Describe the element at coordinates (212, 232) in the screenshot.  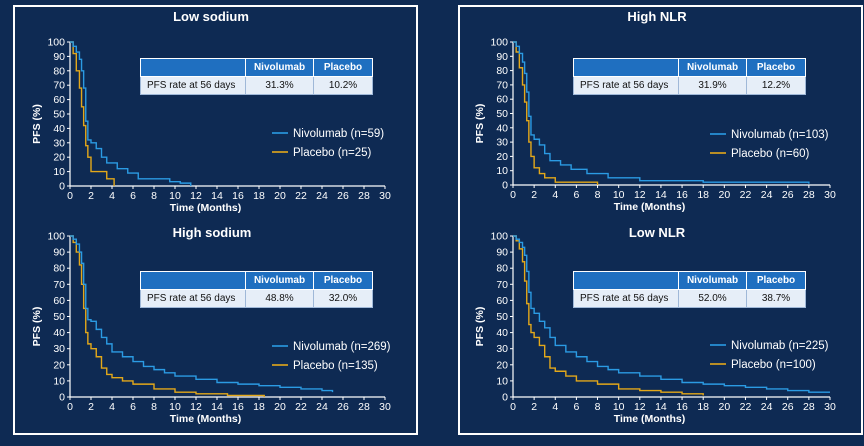
I see `chart-title: High sodium` at that location.